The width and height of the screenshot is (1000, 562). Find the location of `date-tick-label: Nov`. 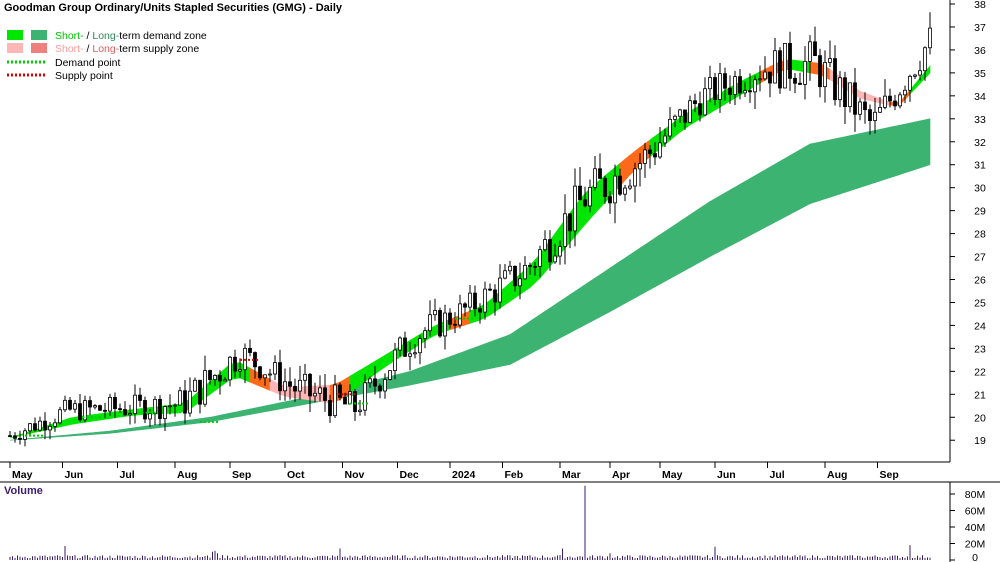

date-tick-label: Nov is located at coordinates (355, 475).